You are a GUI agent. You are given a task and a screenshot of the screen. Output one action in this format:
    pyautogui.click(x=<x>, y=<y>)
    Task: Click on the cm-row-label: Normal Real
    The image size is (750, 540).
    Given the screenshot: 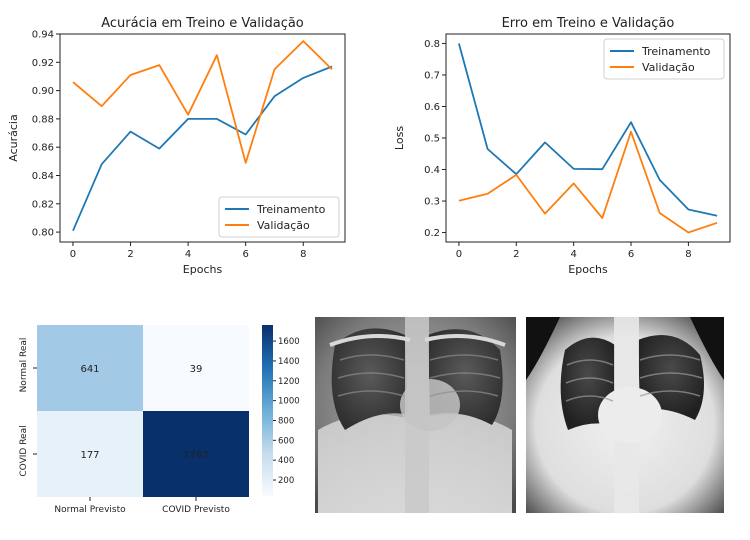 What is the action you would take?
    pyautogui.click(x=24, y=365)
    